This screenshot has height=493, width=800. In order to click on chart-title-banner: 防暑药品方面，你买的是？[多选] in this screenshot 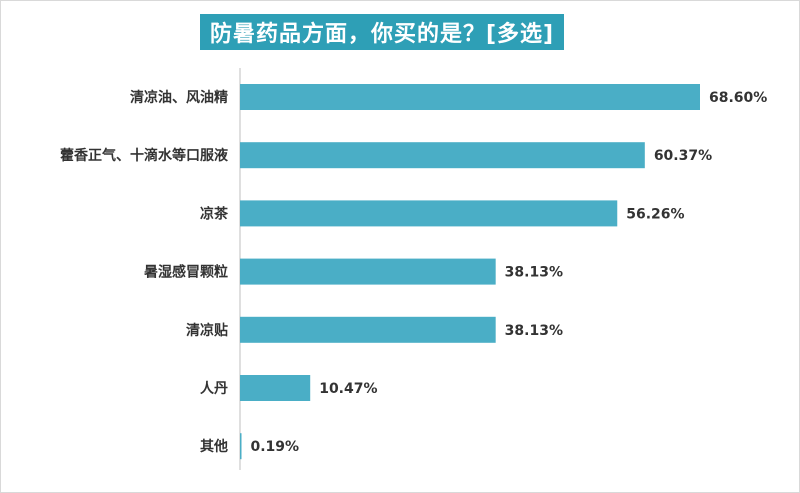, I will do `click(382, 32)`.